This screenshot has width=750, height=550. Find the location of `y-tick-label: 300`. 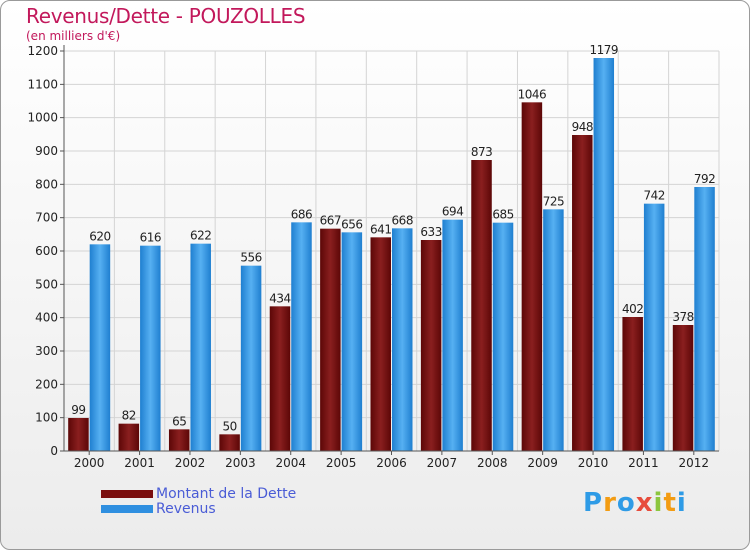

y-tick-label: 300 is located at coordinates (46, 351).